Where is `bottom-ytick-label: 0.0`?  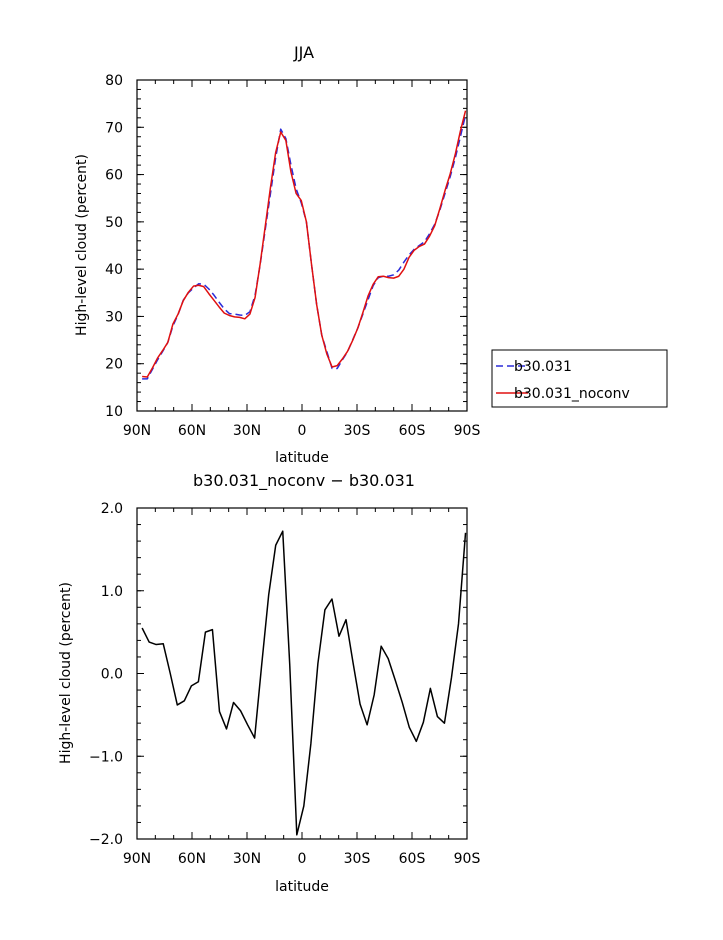
bottom-ytick-label: 0.0 is located at coordinates (112, 675).